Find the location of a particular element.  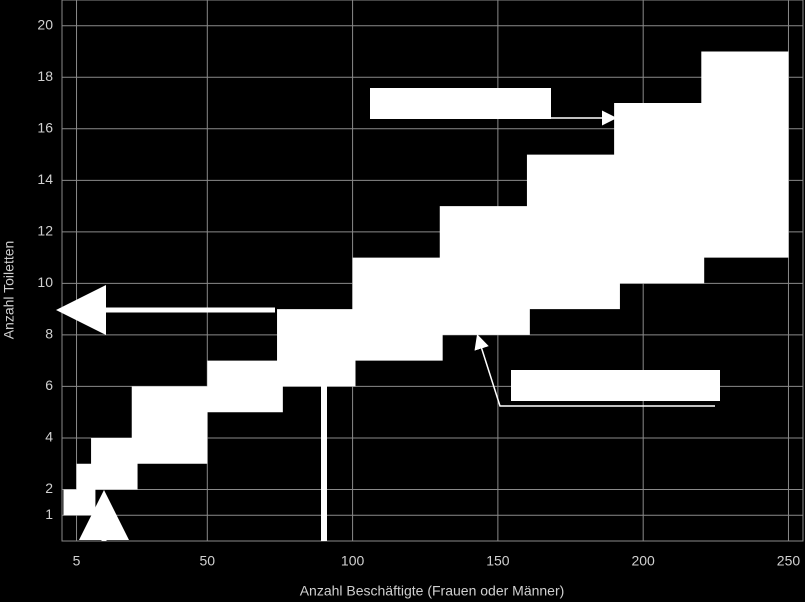

x-tick-label: 150 is located at coordinates (498, 561).